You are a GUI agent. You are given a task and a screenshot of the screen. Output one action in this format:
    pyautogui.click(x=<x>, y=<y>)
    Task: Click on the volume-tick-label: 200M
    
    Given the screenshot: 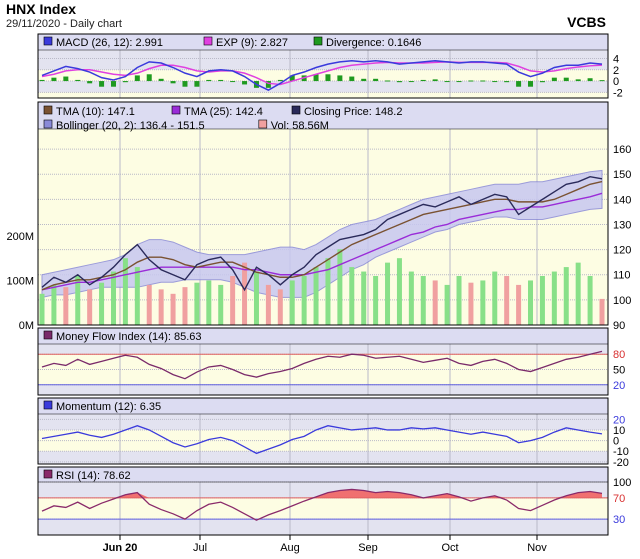 What is the action you would take?
    pyautogui.click(x=20, y=237)
    